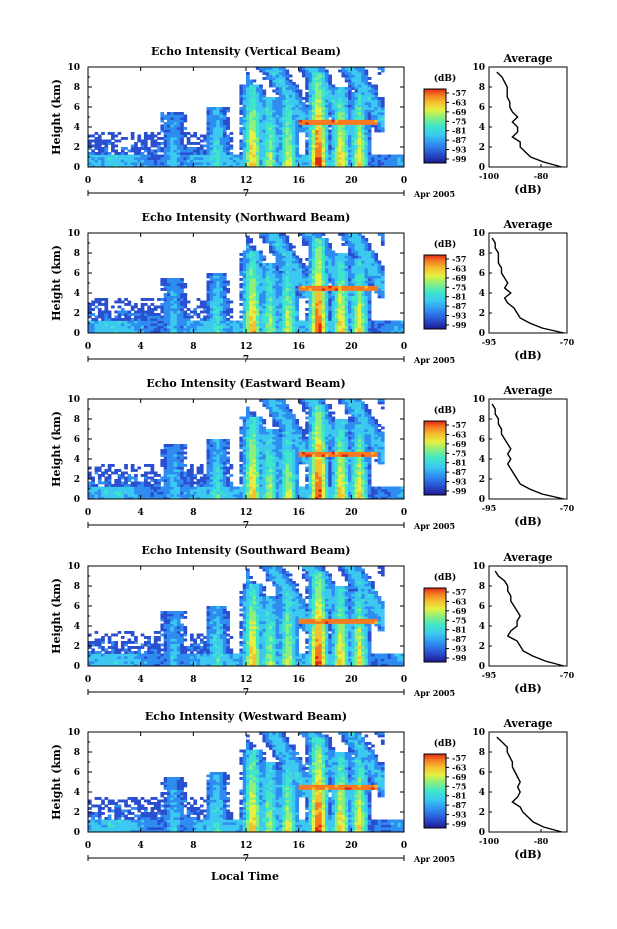  Describe the element at coordinates (434, 360) in the screenshot. I see `date-label: Apr 2005` at that location.